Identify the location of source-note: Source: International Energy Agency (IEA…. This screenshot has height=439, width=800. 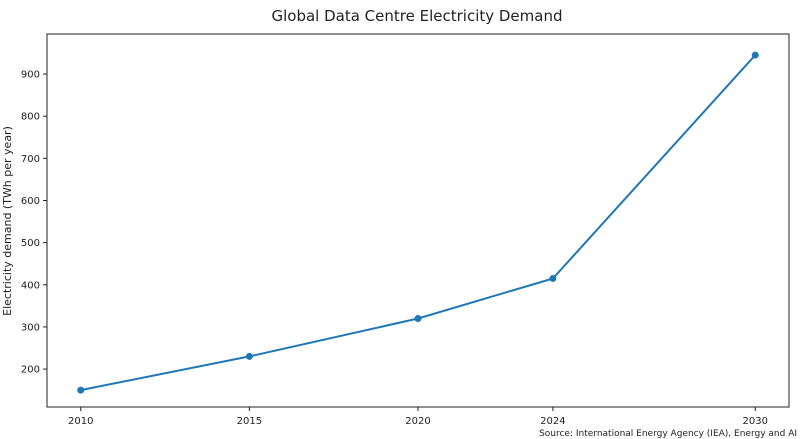
(668, 434).